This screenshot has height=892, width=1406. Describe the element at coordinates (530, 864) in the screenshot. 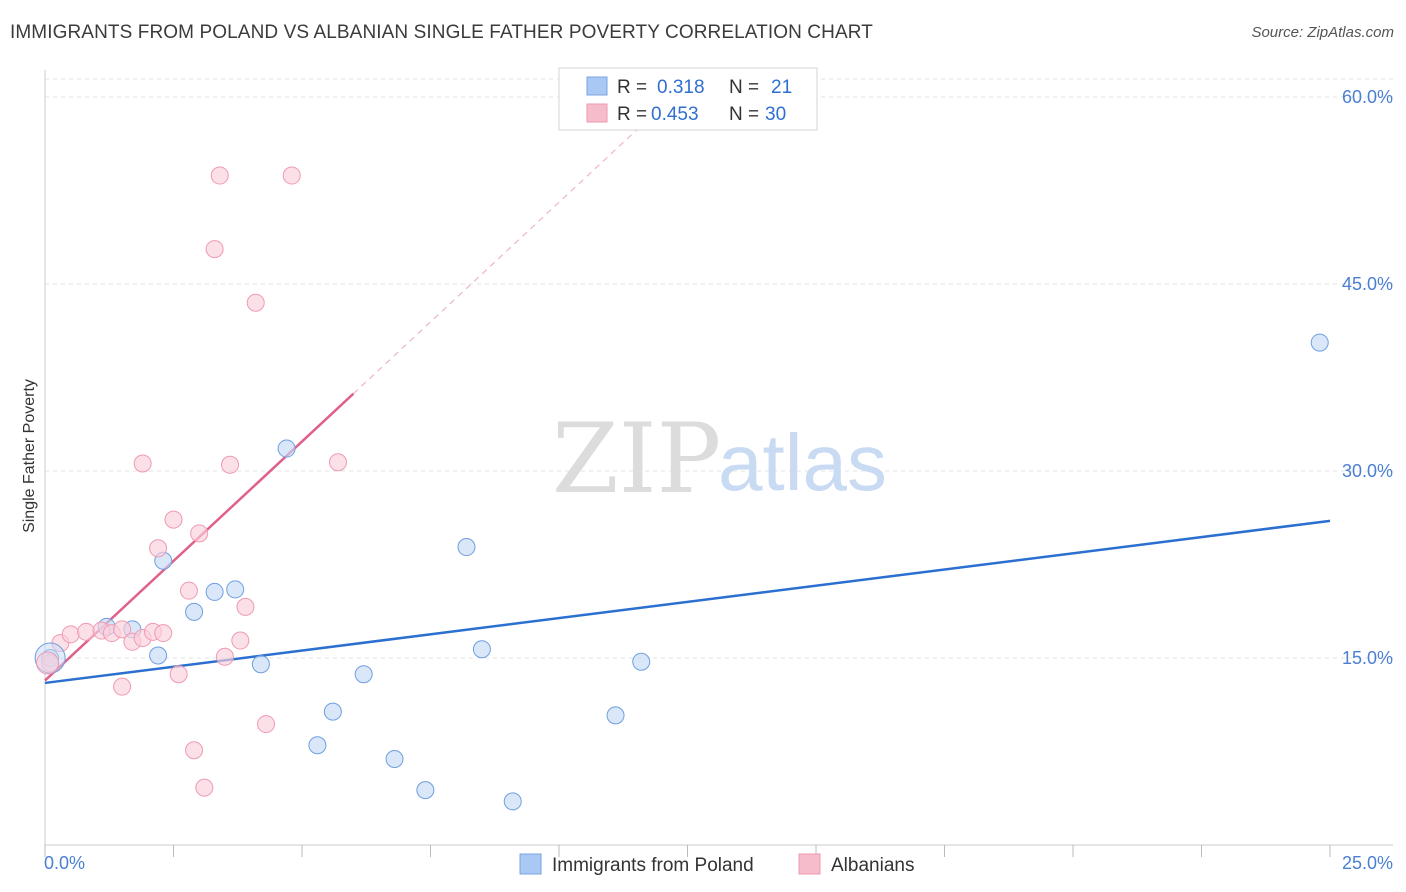

I see `series-legend-swatch-poland` at that location.